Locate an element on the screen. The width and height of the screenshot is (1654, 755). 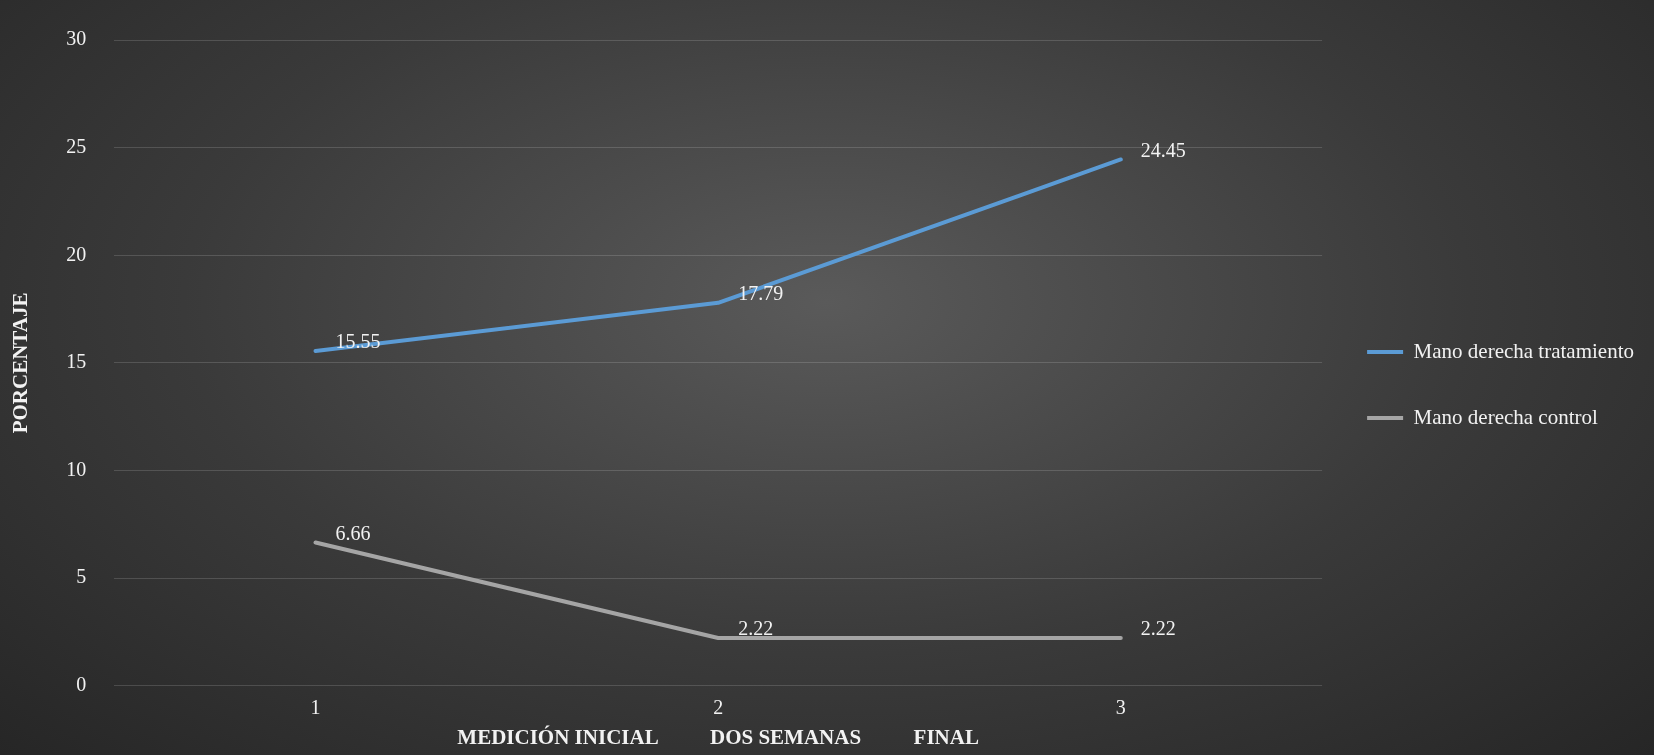
x-tick-label: 1 is located at coordinates (315, 707).